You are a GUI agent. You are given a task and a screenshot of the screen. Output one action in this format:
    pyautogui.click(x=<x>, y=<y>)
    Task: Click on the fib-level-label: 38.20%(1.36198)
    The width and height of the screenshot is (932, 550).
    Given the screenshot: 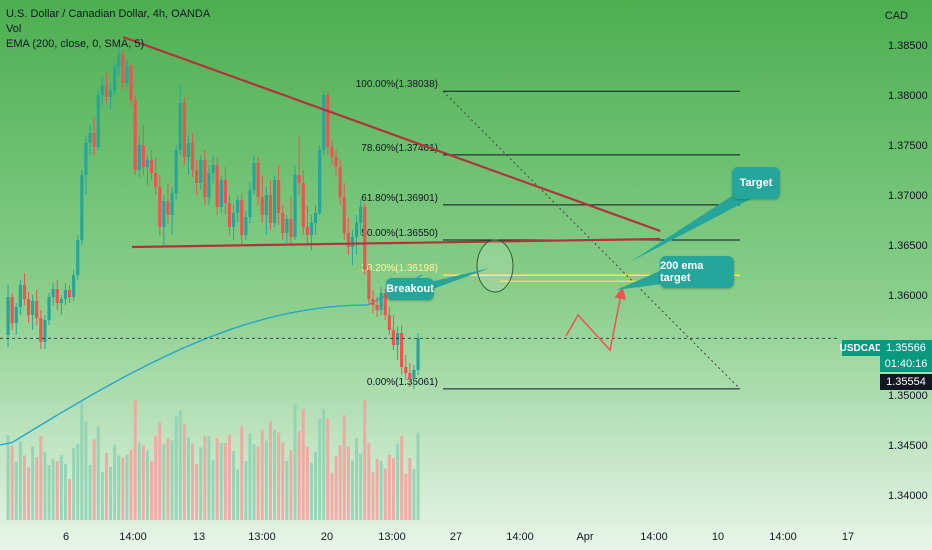 What is the action you would take?
    pyautogui.click(x=399, y=268)
    